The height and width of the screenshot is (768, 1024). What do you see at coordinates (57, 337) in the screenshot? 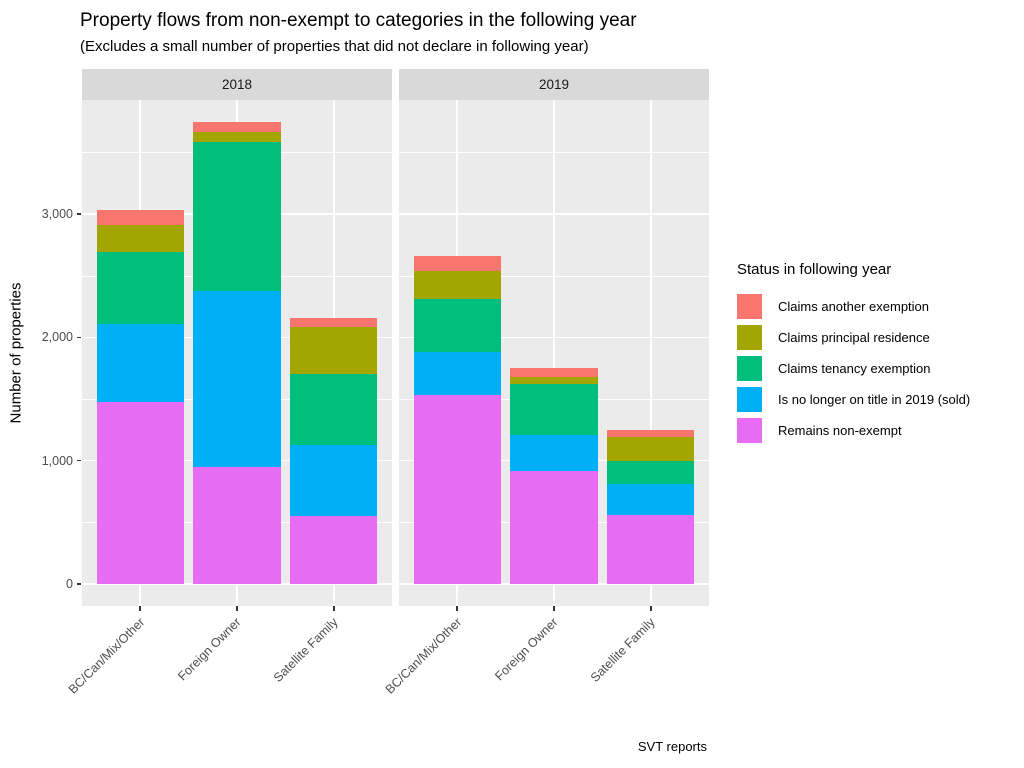
I see `y-tick-label: 2,000` at bounding box center [57, 337].